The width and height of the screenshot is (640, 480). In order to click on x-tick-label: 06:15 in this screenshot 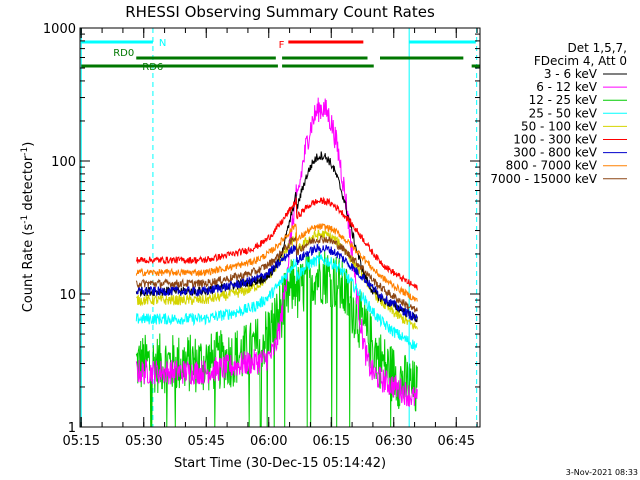, I will do `click(331, 441)`.